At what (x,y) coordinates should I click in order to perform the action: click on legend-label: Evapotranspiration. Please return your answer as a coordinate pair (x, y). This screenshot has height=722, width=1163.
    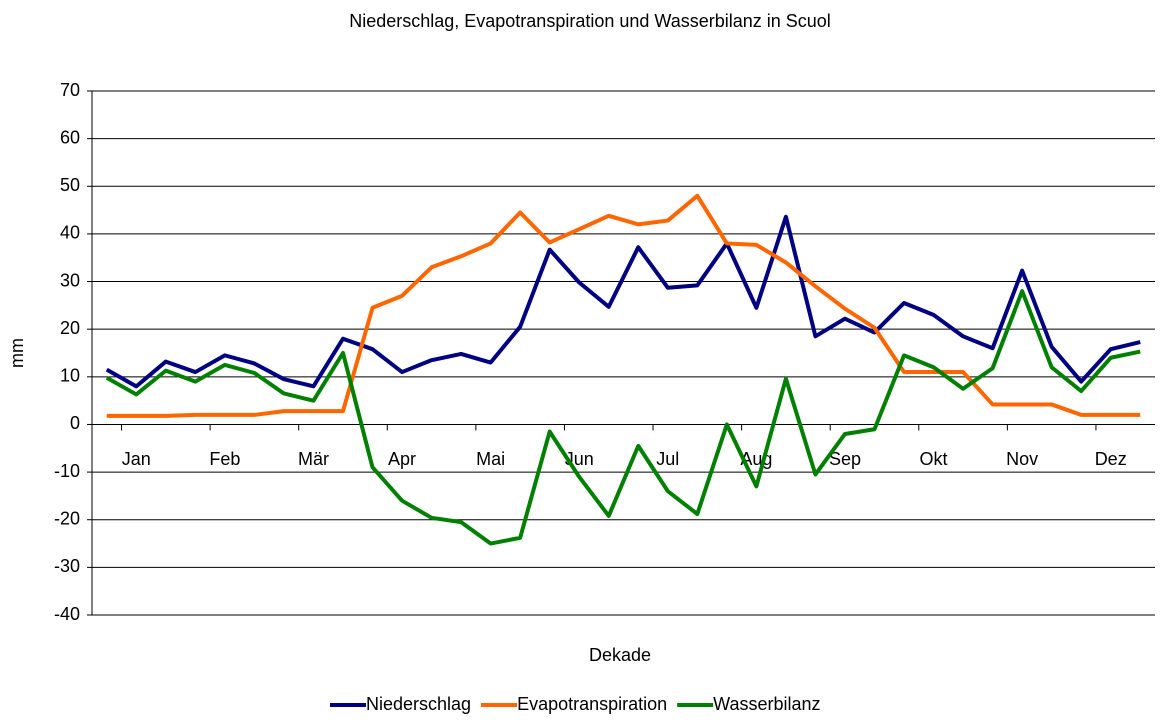
    Looking at the image, I should click on (592, 704).